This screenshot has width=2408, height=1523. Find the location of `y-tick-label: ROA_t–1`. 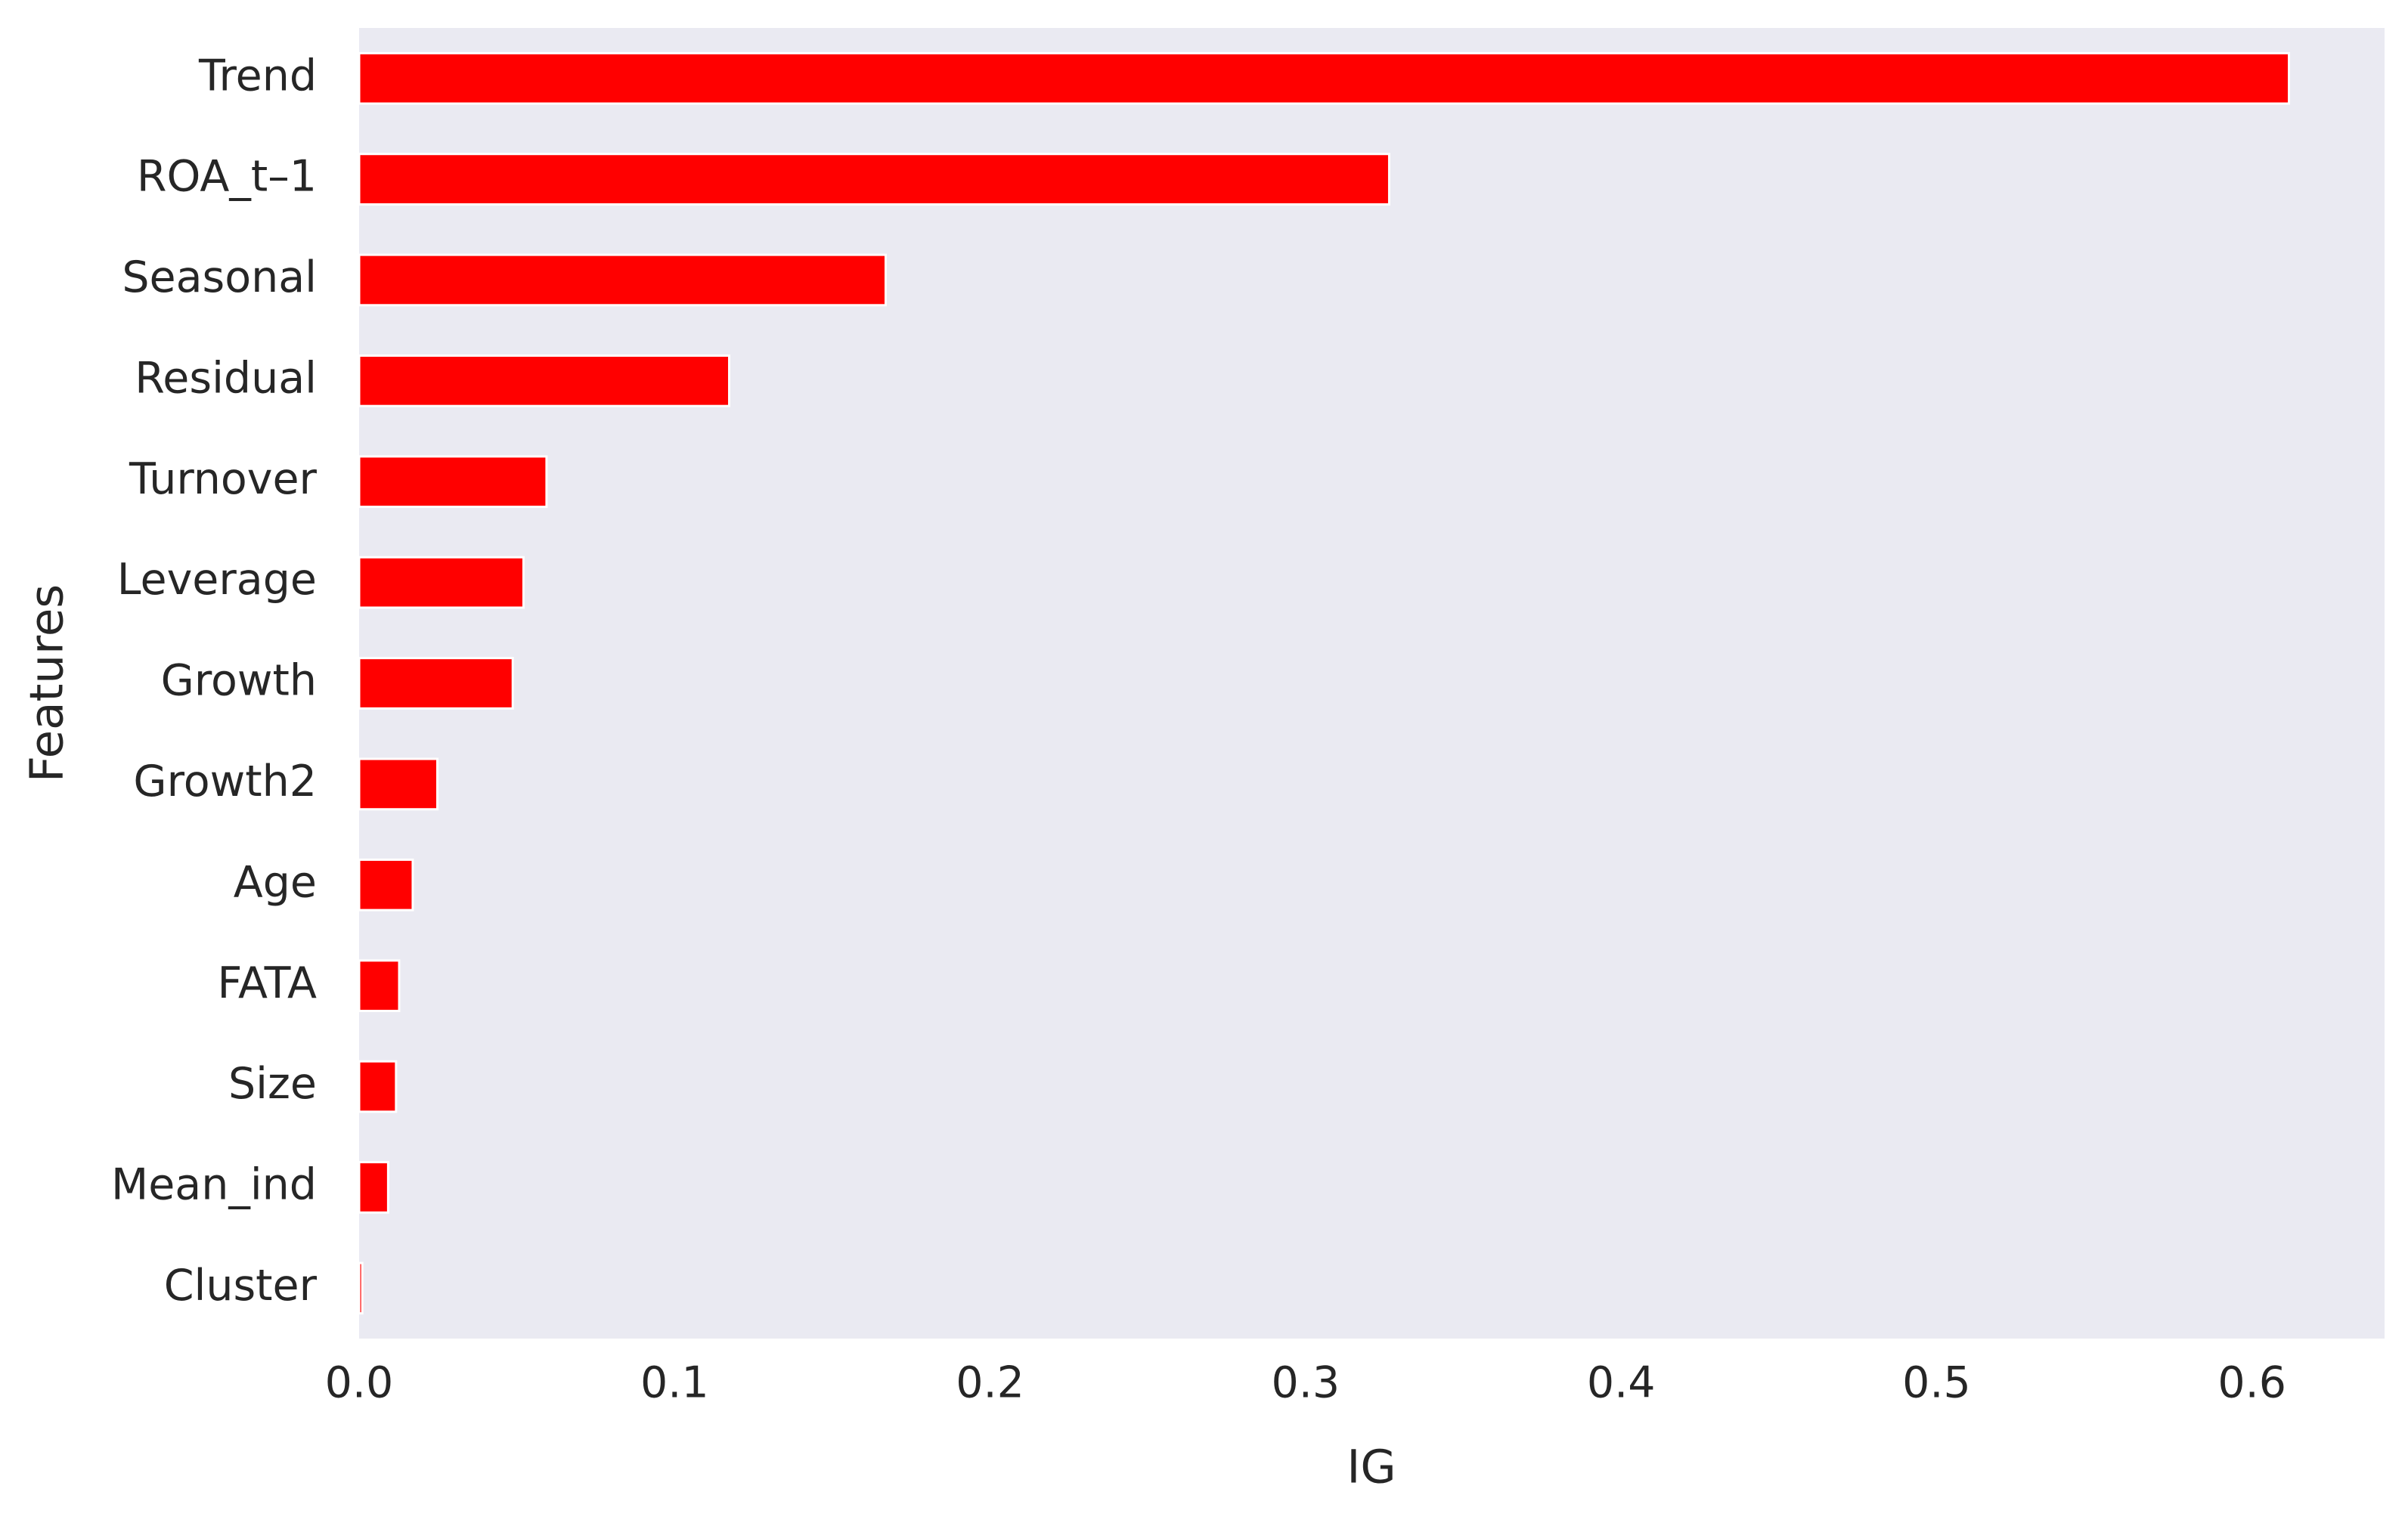

y-tick-label: ROA_t–1 is located at coordinates (227, 177).